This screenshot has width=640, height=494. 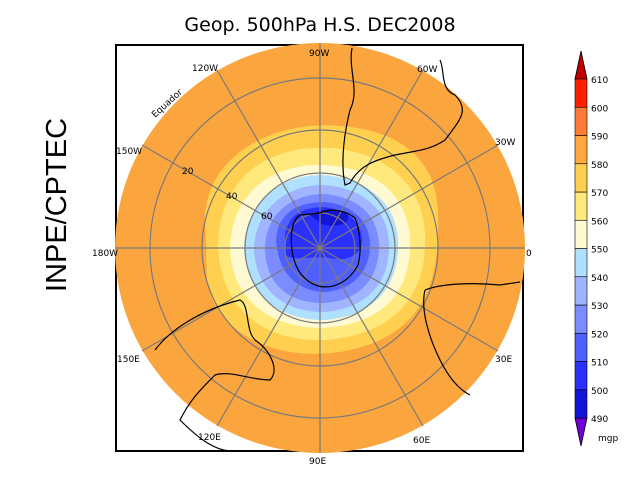 I want to click on colorbar-label-510: 510, so click(x=599, y=364).